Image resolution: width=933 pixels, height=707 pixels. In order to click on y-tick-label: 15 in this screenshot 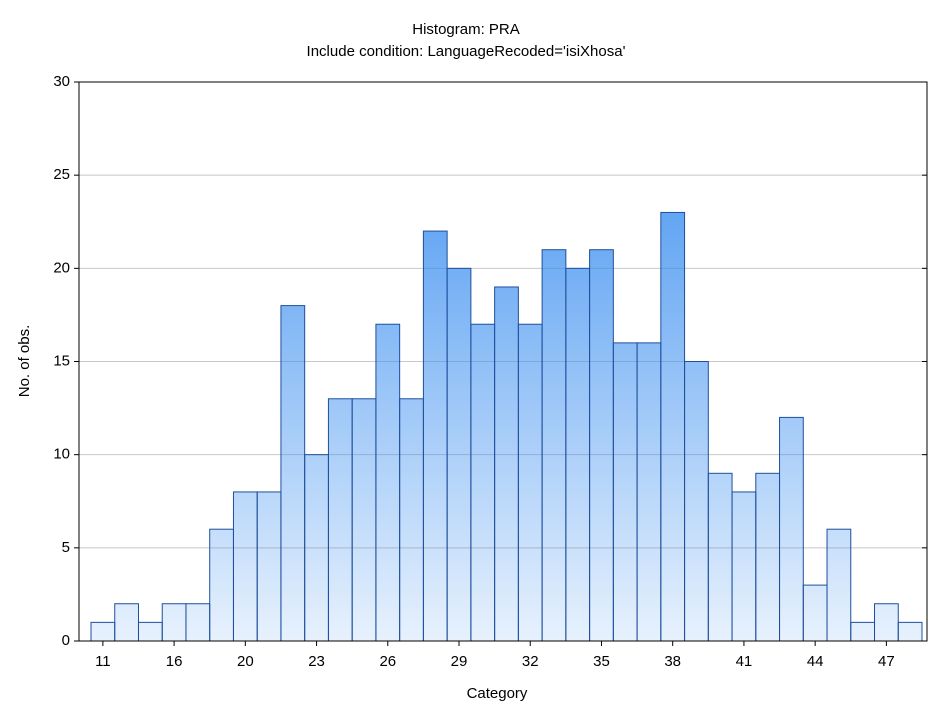, I will do `click(61, 360)`.